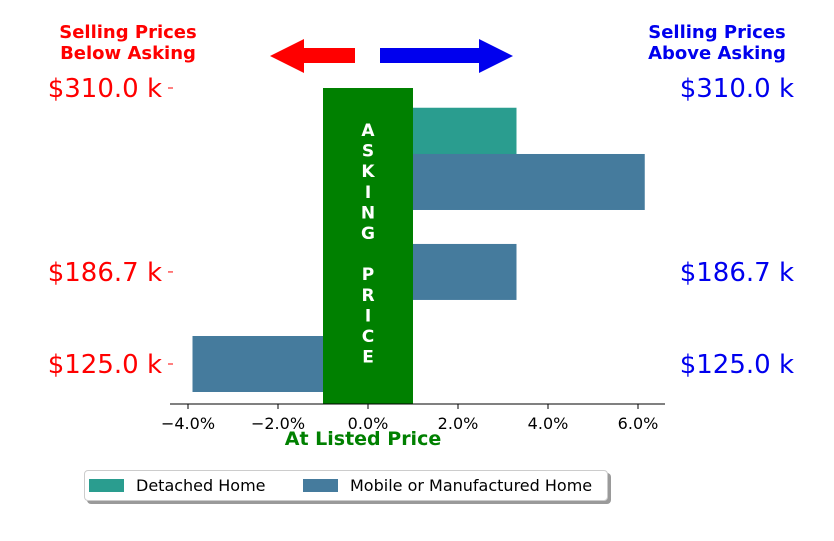 This screenshot has height=541, width=834. I want to click on left-arrow-icon, so click(312, 56).